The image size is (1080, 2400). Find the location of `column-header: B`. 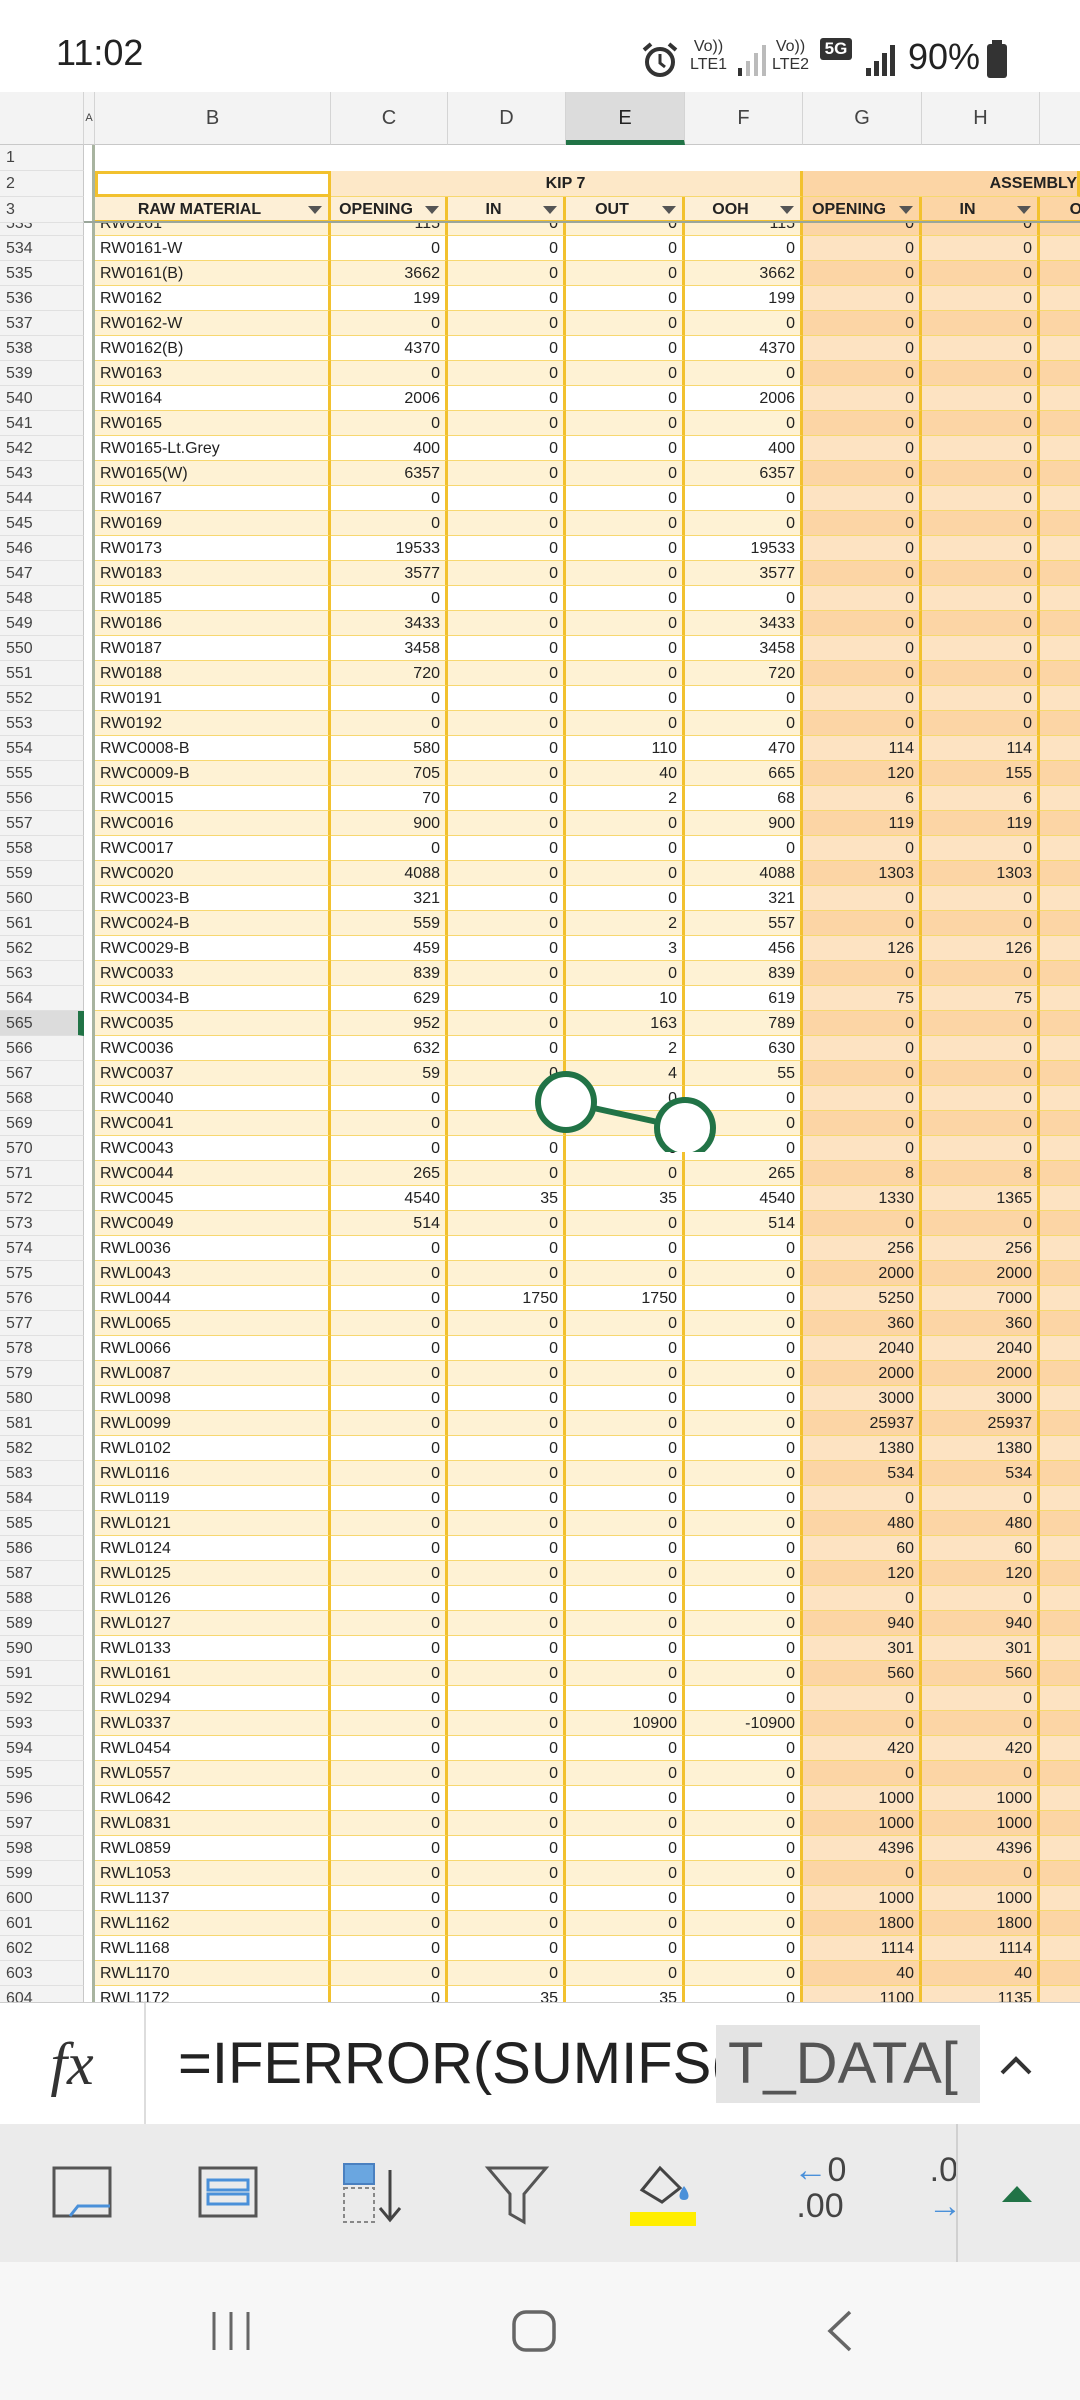

column-header: B is located at coordinates (213, 118).